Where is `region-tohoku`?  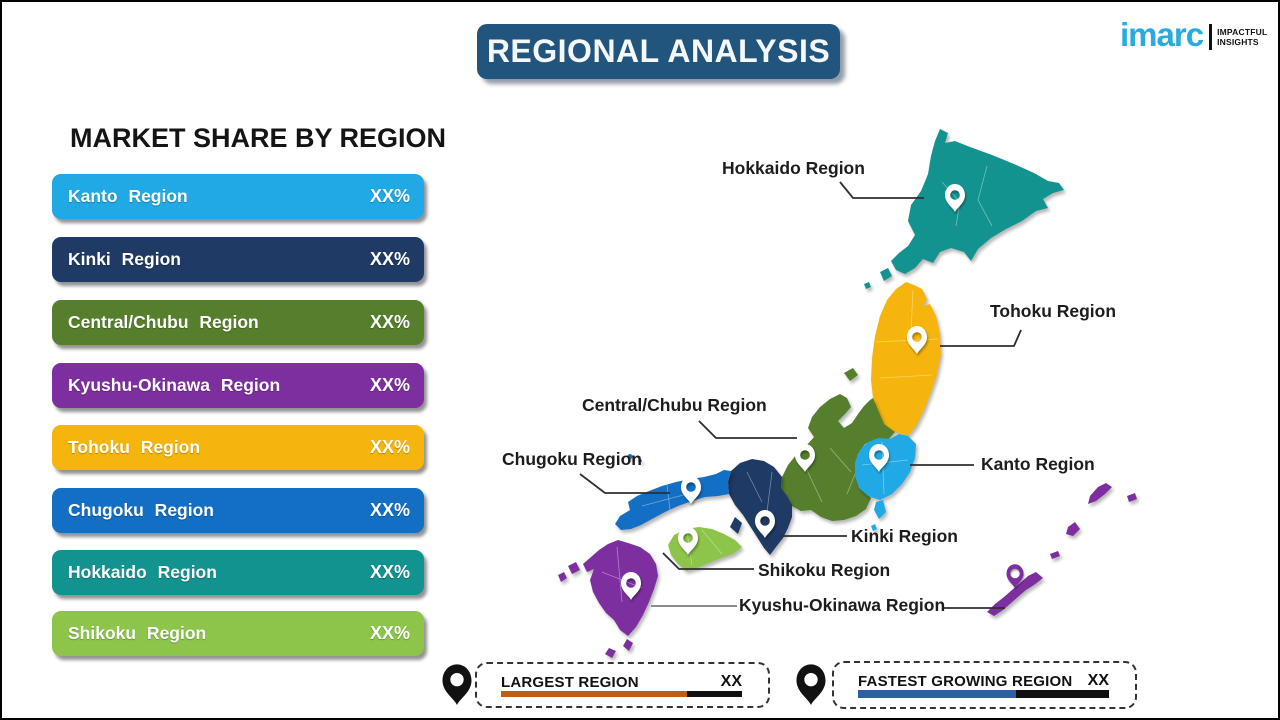 region-tohoku is located at coordinates (906, 359).